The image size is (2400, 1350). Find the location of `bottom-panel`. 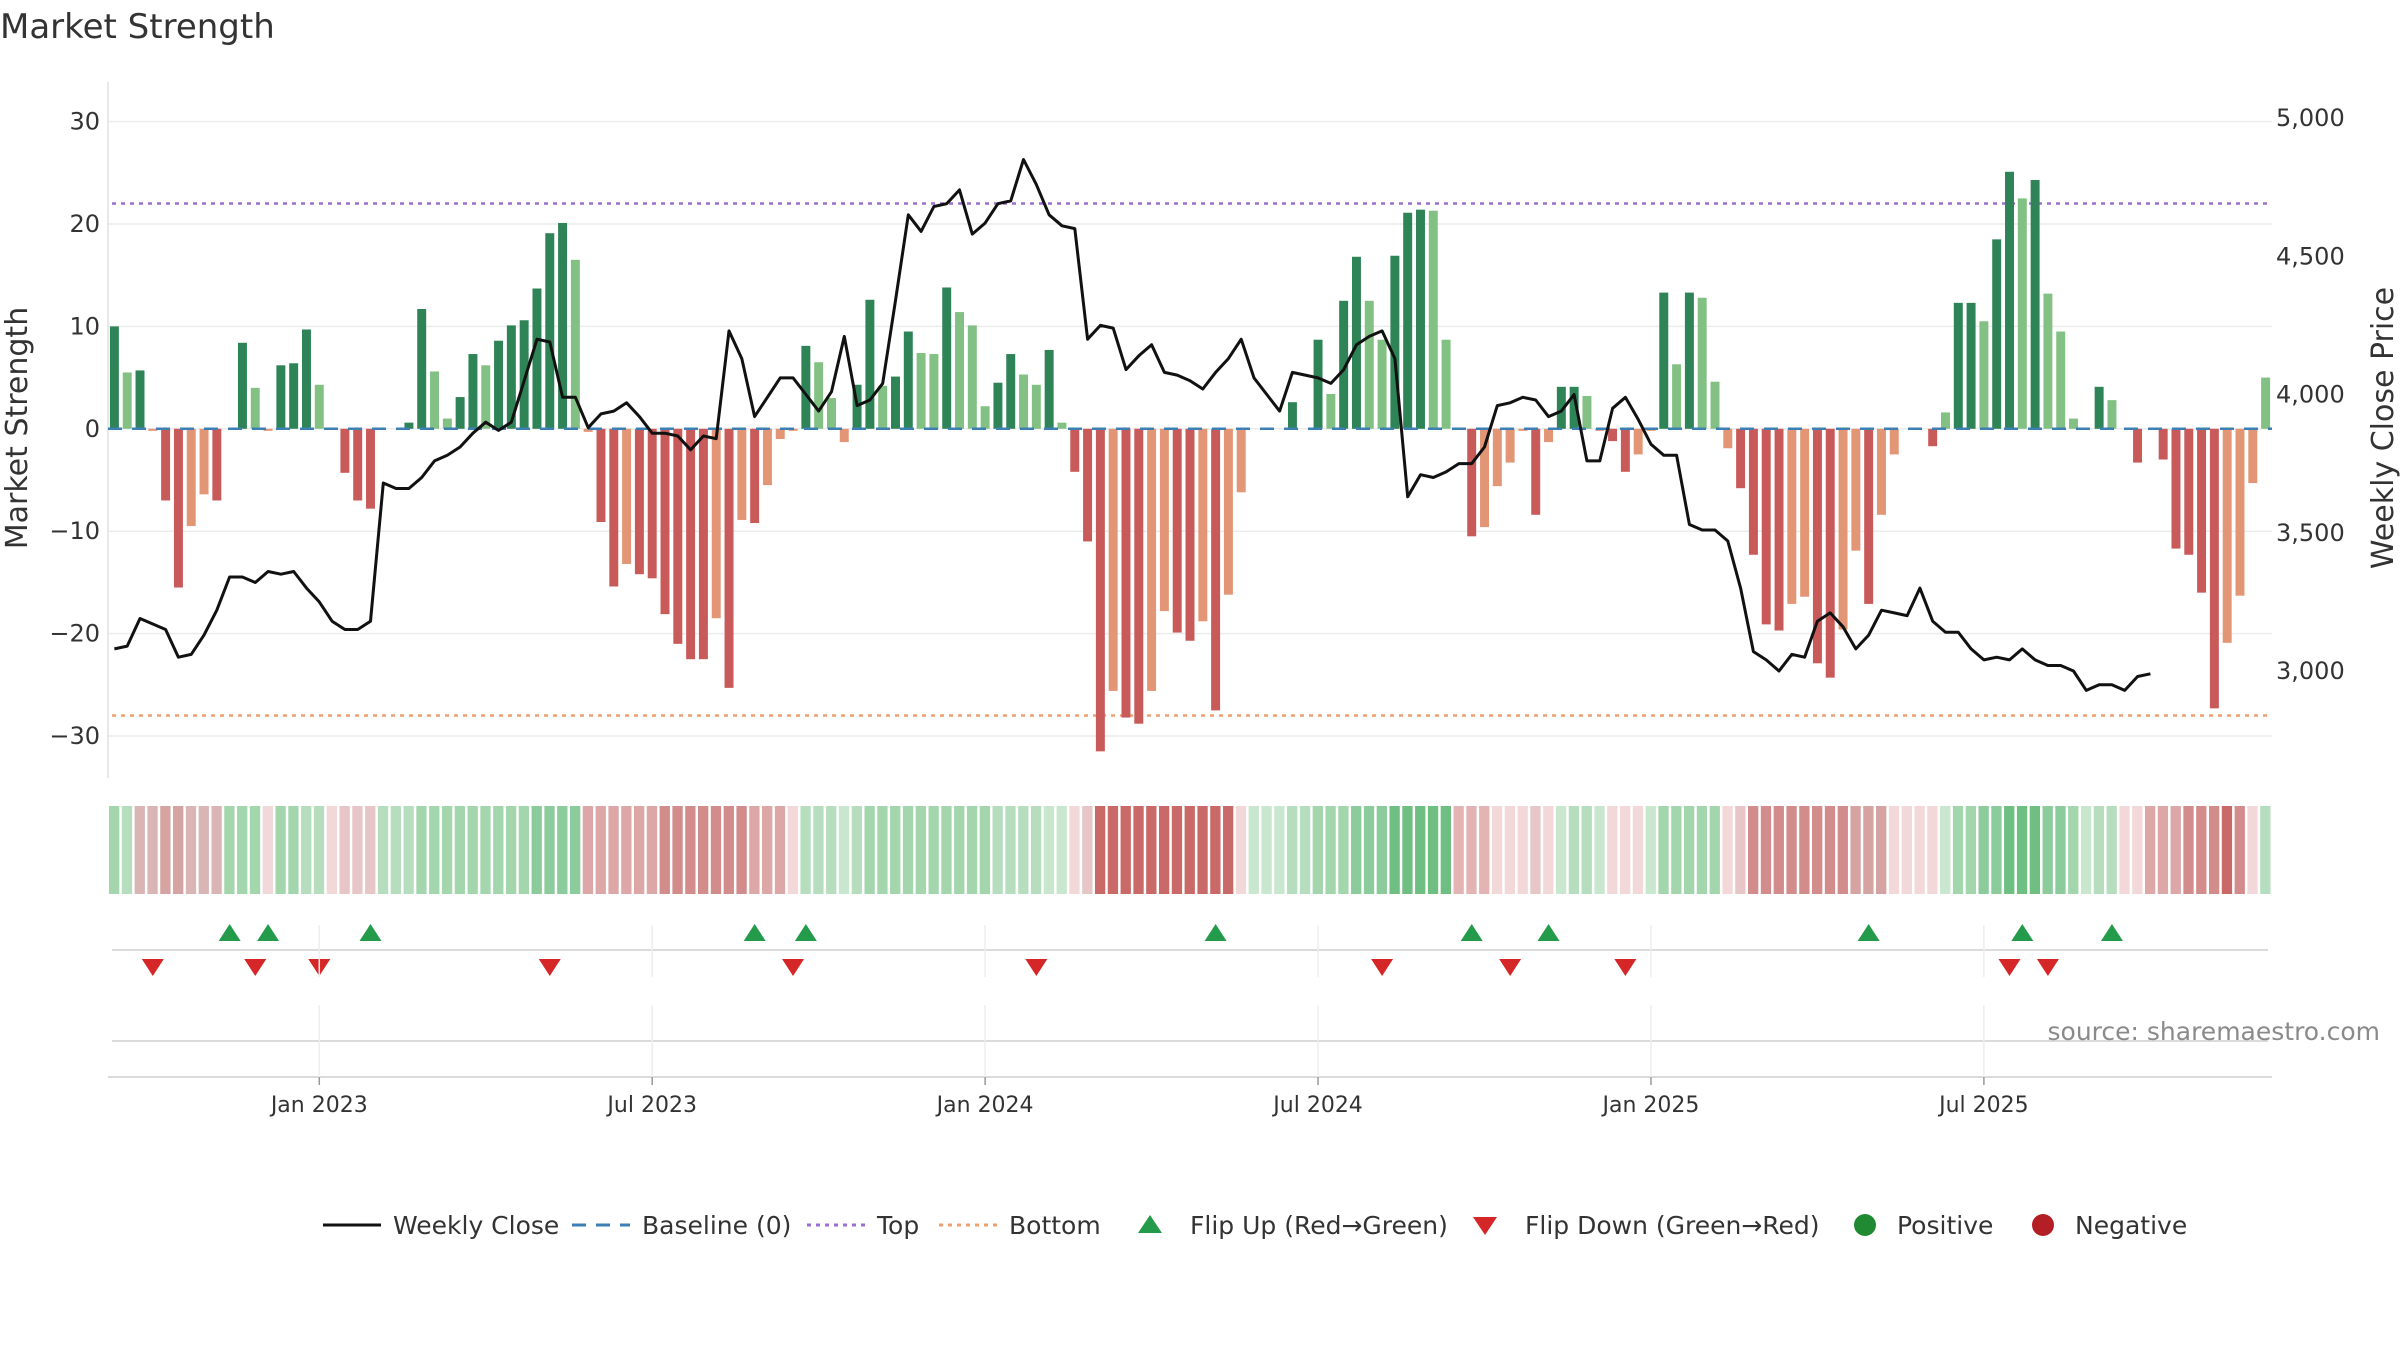

bottom-panel is located at coordinates (1190, 1059).